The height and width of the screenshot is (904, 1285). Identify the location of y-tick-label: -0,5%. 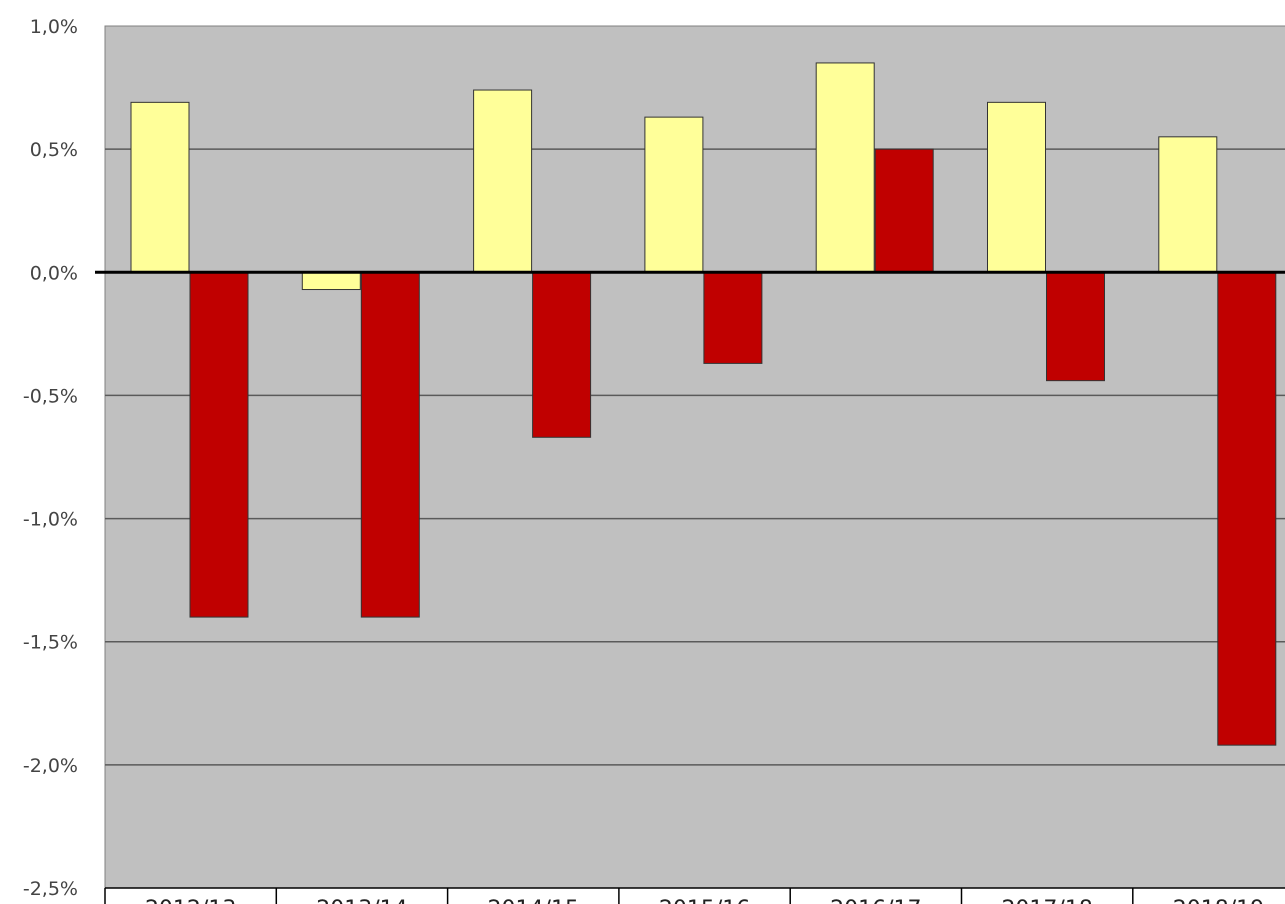
(50, 396).